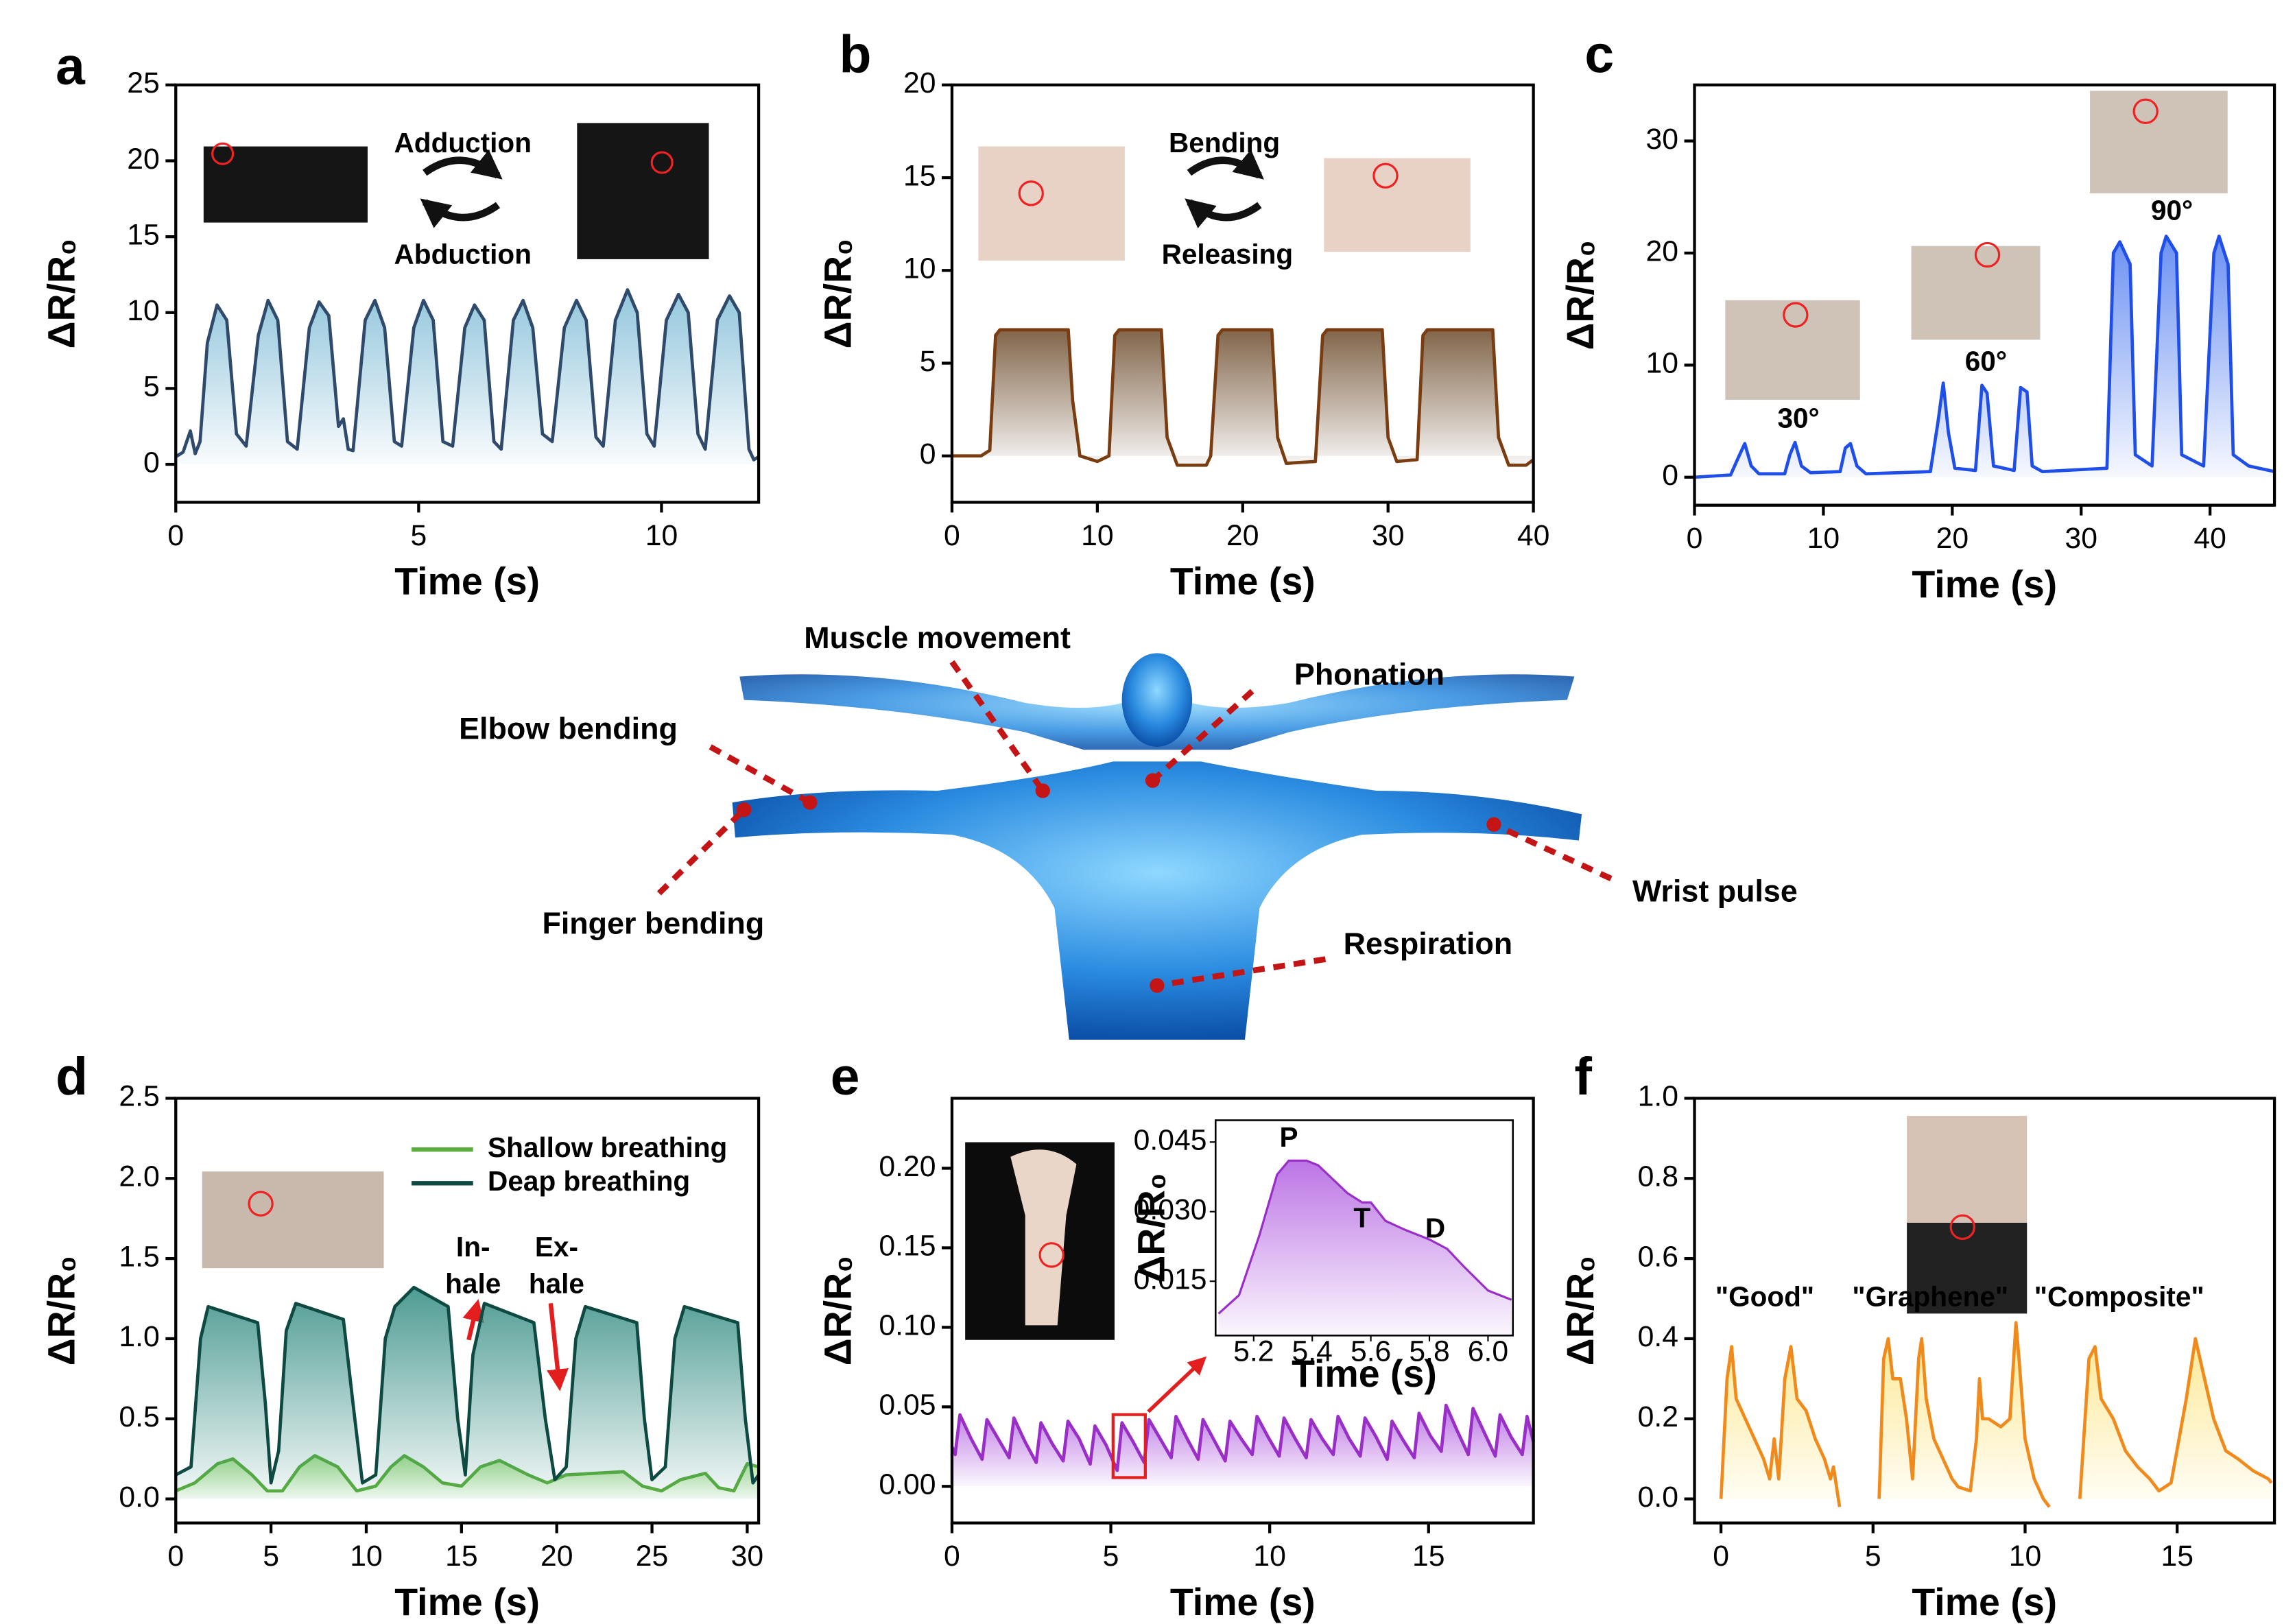  What do you see at coordinates (1129, 1446) in the screenshot?
I see `zoom-box` at bounding box center [1129, 1446].